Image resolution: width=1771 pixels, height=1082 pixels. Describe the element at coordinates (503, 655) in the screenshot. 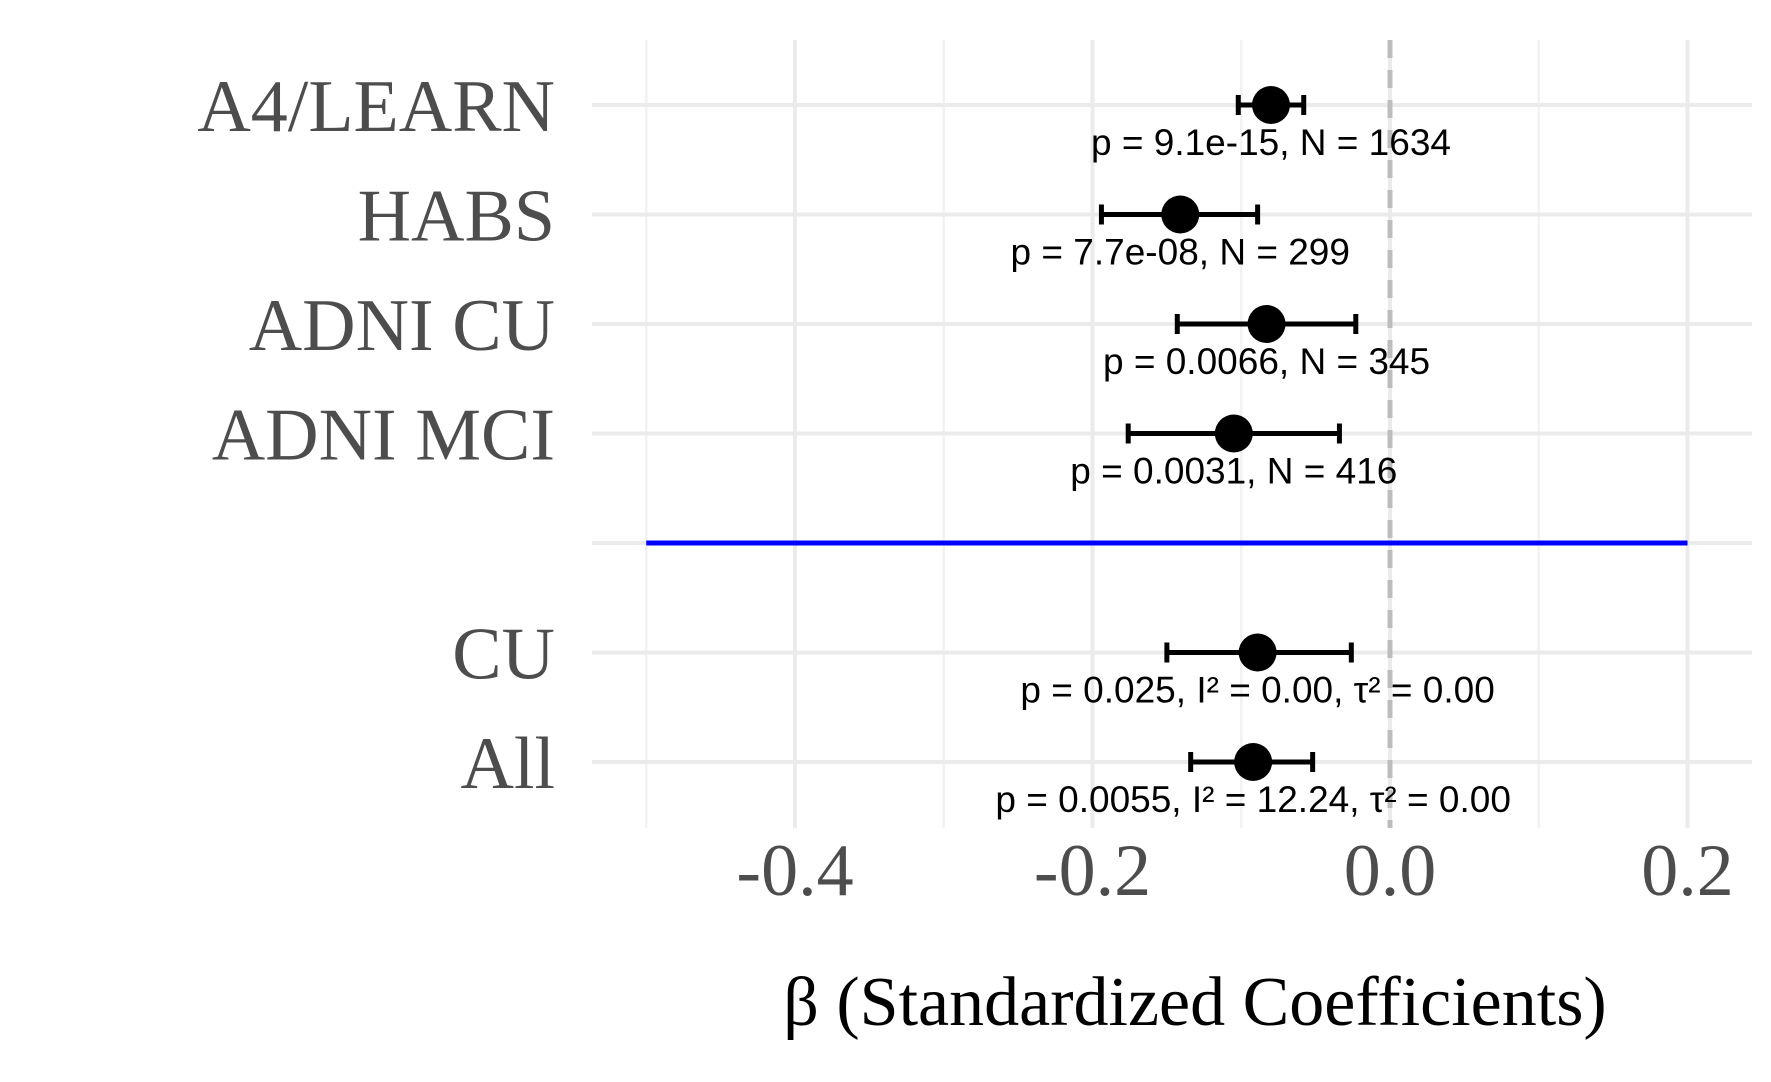

I see `row-label: CU` at that location.